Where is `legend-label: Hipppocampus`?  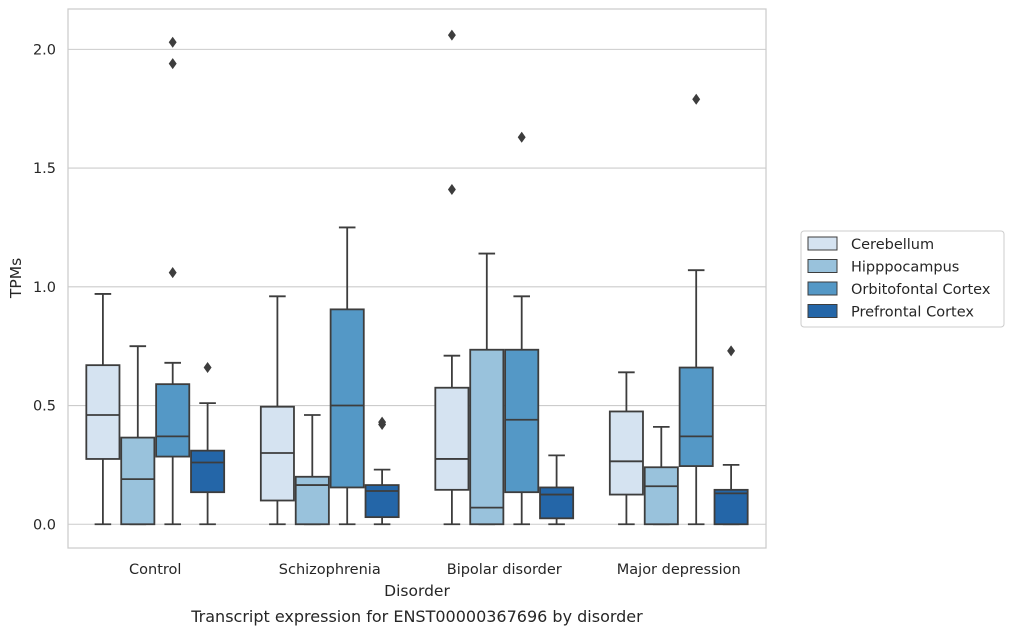
legend-label: Hipppocampus is located at coordinates (905, 268).